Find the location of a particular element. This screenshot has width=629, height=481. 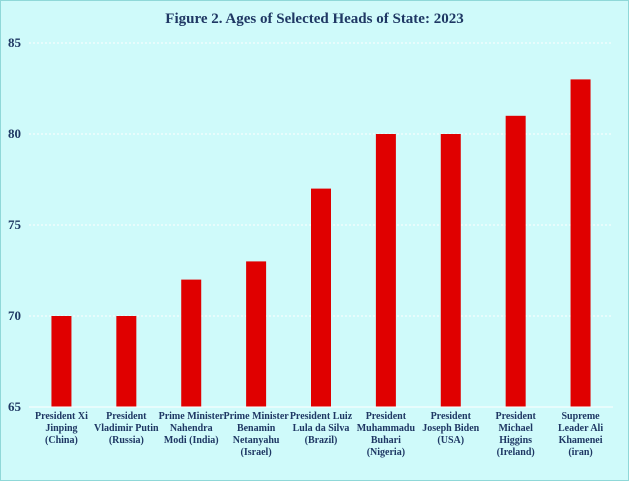

x-tick-label: President Xi Jinping (China) is located at coordinates (61, 428).